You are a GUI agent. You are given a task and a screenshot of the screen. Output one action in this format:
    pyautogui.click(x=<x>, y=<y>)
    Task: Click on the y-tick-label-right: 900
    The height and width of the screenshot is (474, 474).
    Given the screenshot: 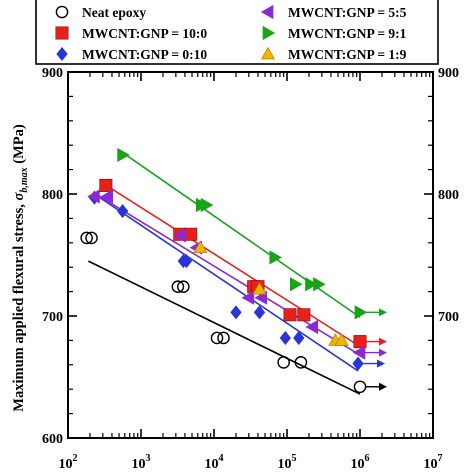 What is the action you would take?
    pyautogui.click(x=448, y=73)
    